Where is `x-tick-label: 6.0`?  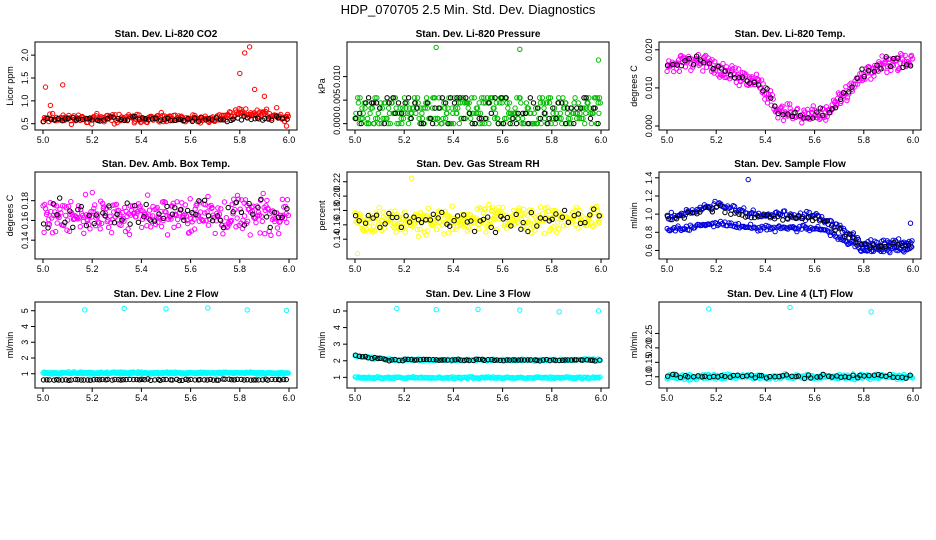
x-tick-label: 6.0 is located at coordinates (913, 140).